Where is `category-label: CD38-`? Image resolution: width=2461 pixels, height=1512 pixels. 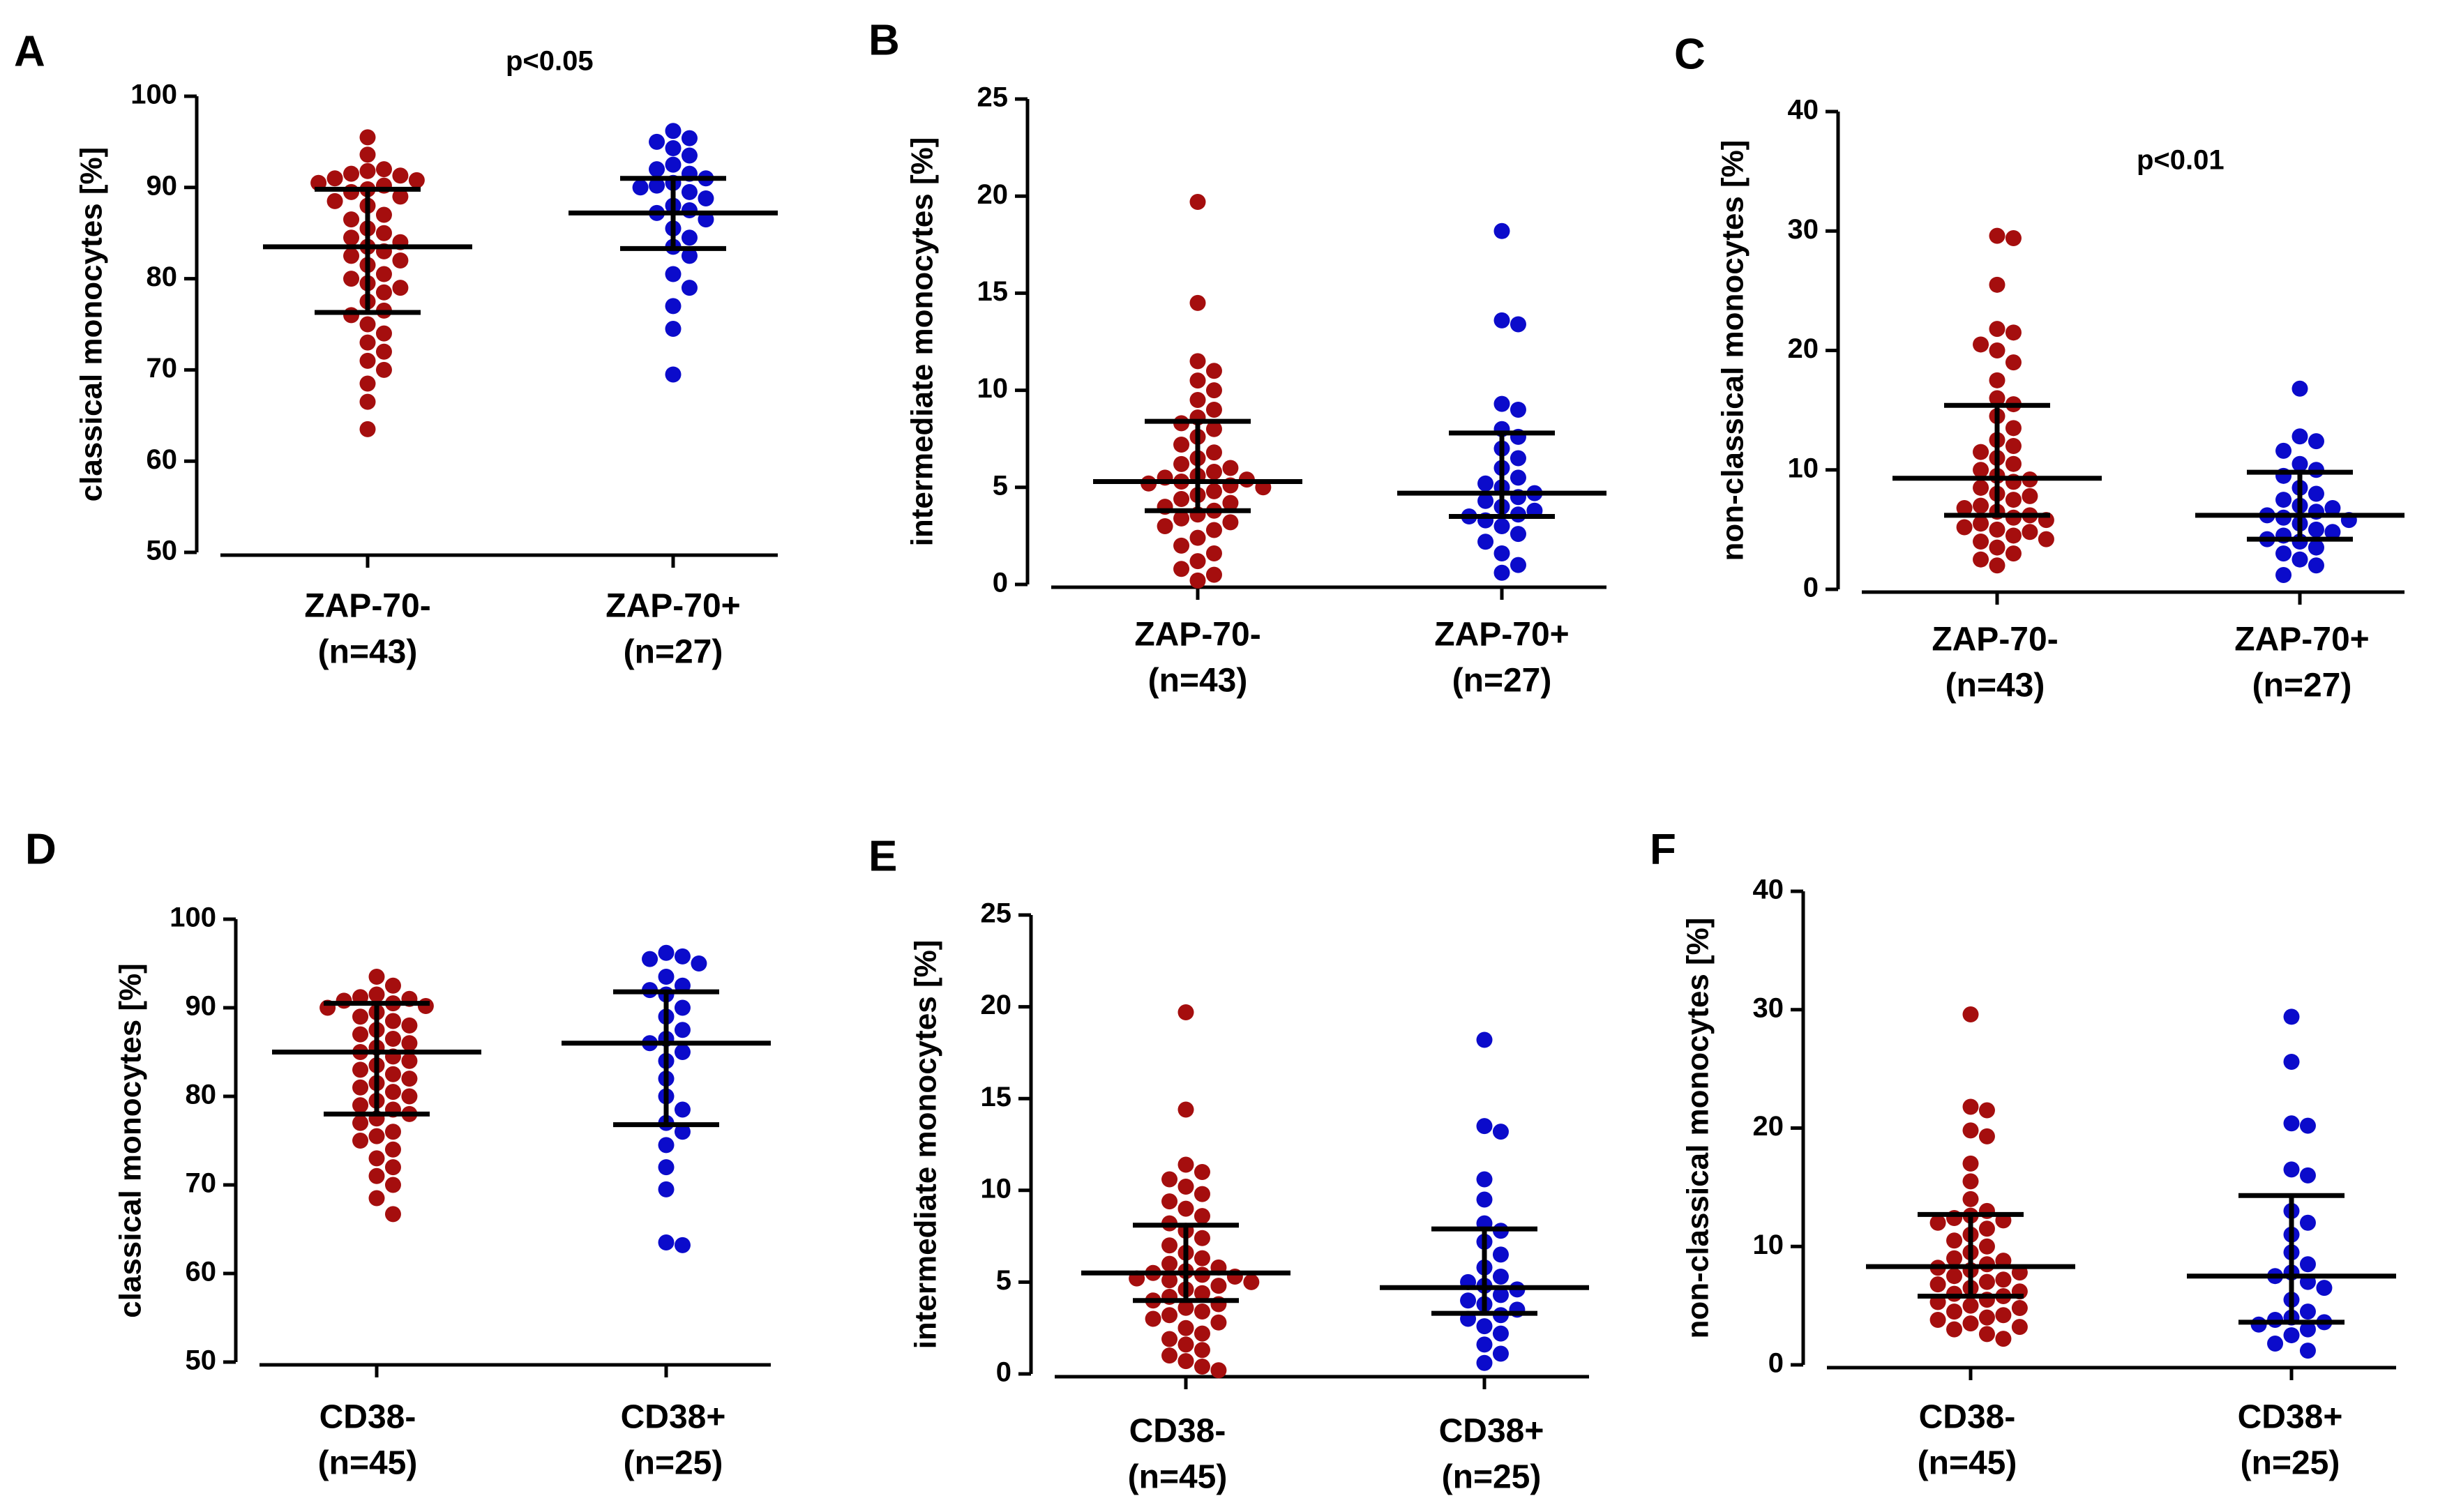
category-label: CD38- is located at coordinates (1177, 1432).